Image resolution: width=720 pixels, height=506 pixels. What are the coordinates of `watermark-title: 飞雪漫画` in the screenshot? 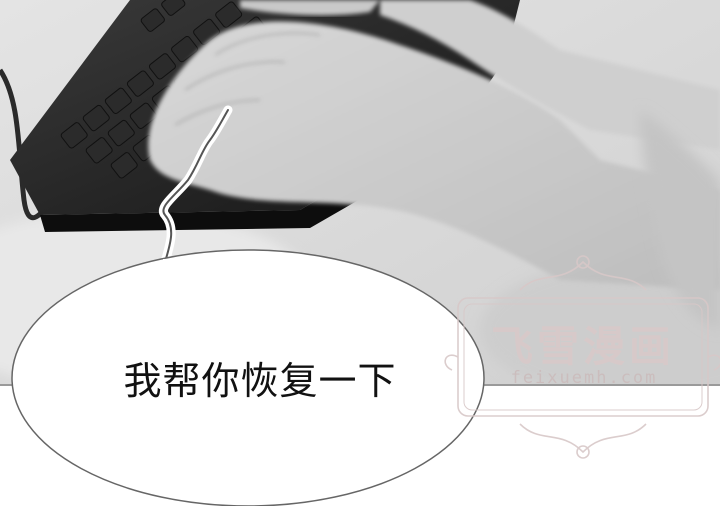 It's located at (582, 346).